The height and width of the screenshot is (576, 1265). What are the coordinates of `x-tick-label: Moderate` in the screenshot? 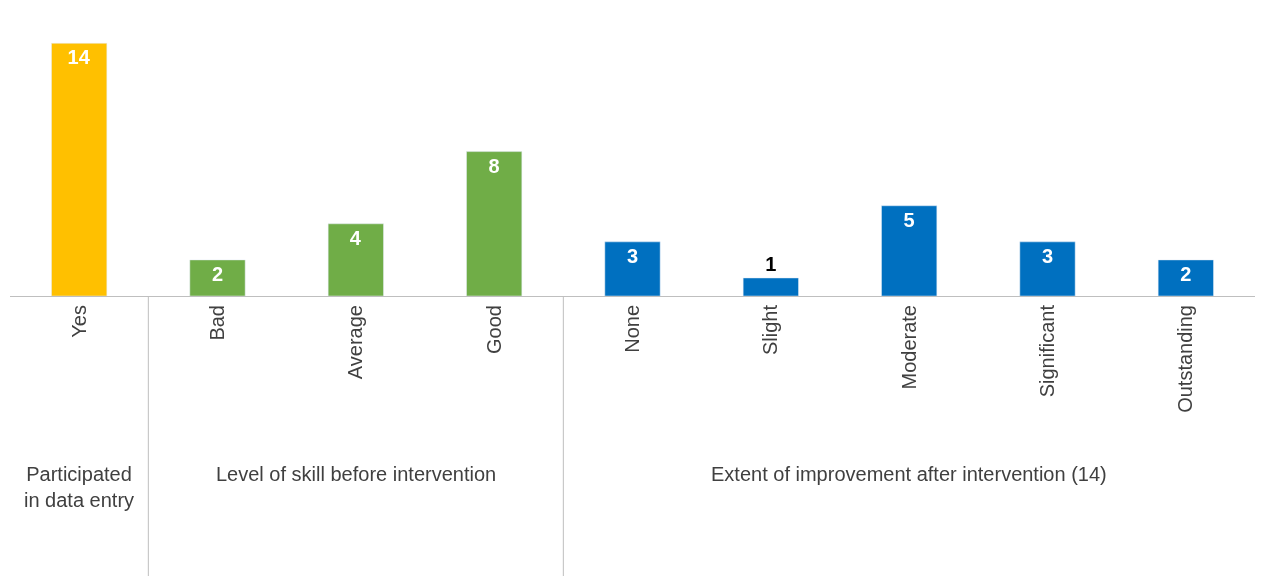 It's located at (908, 347).